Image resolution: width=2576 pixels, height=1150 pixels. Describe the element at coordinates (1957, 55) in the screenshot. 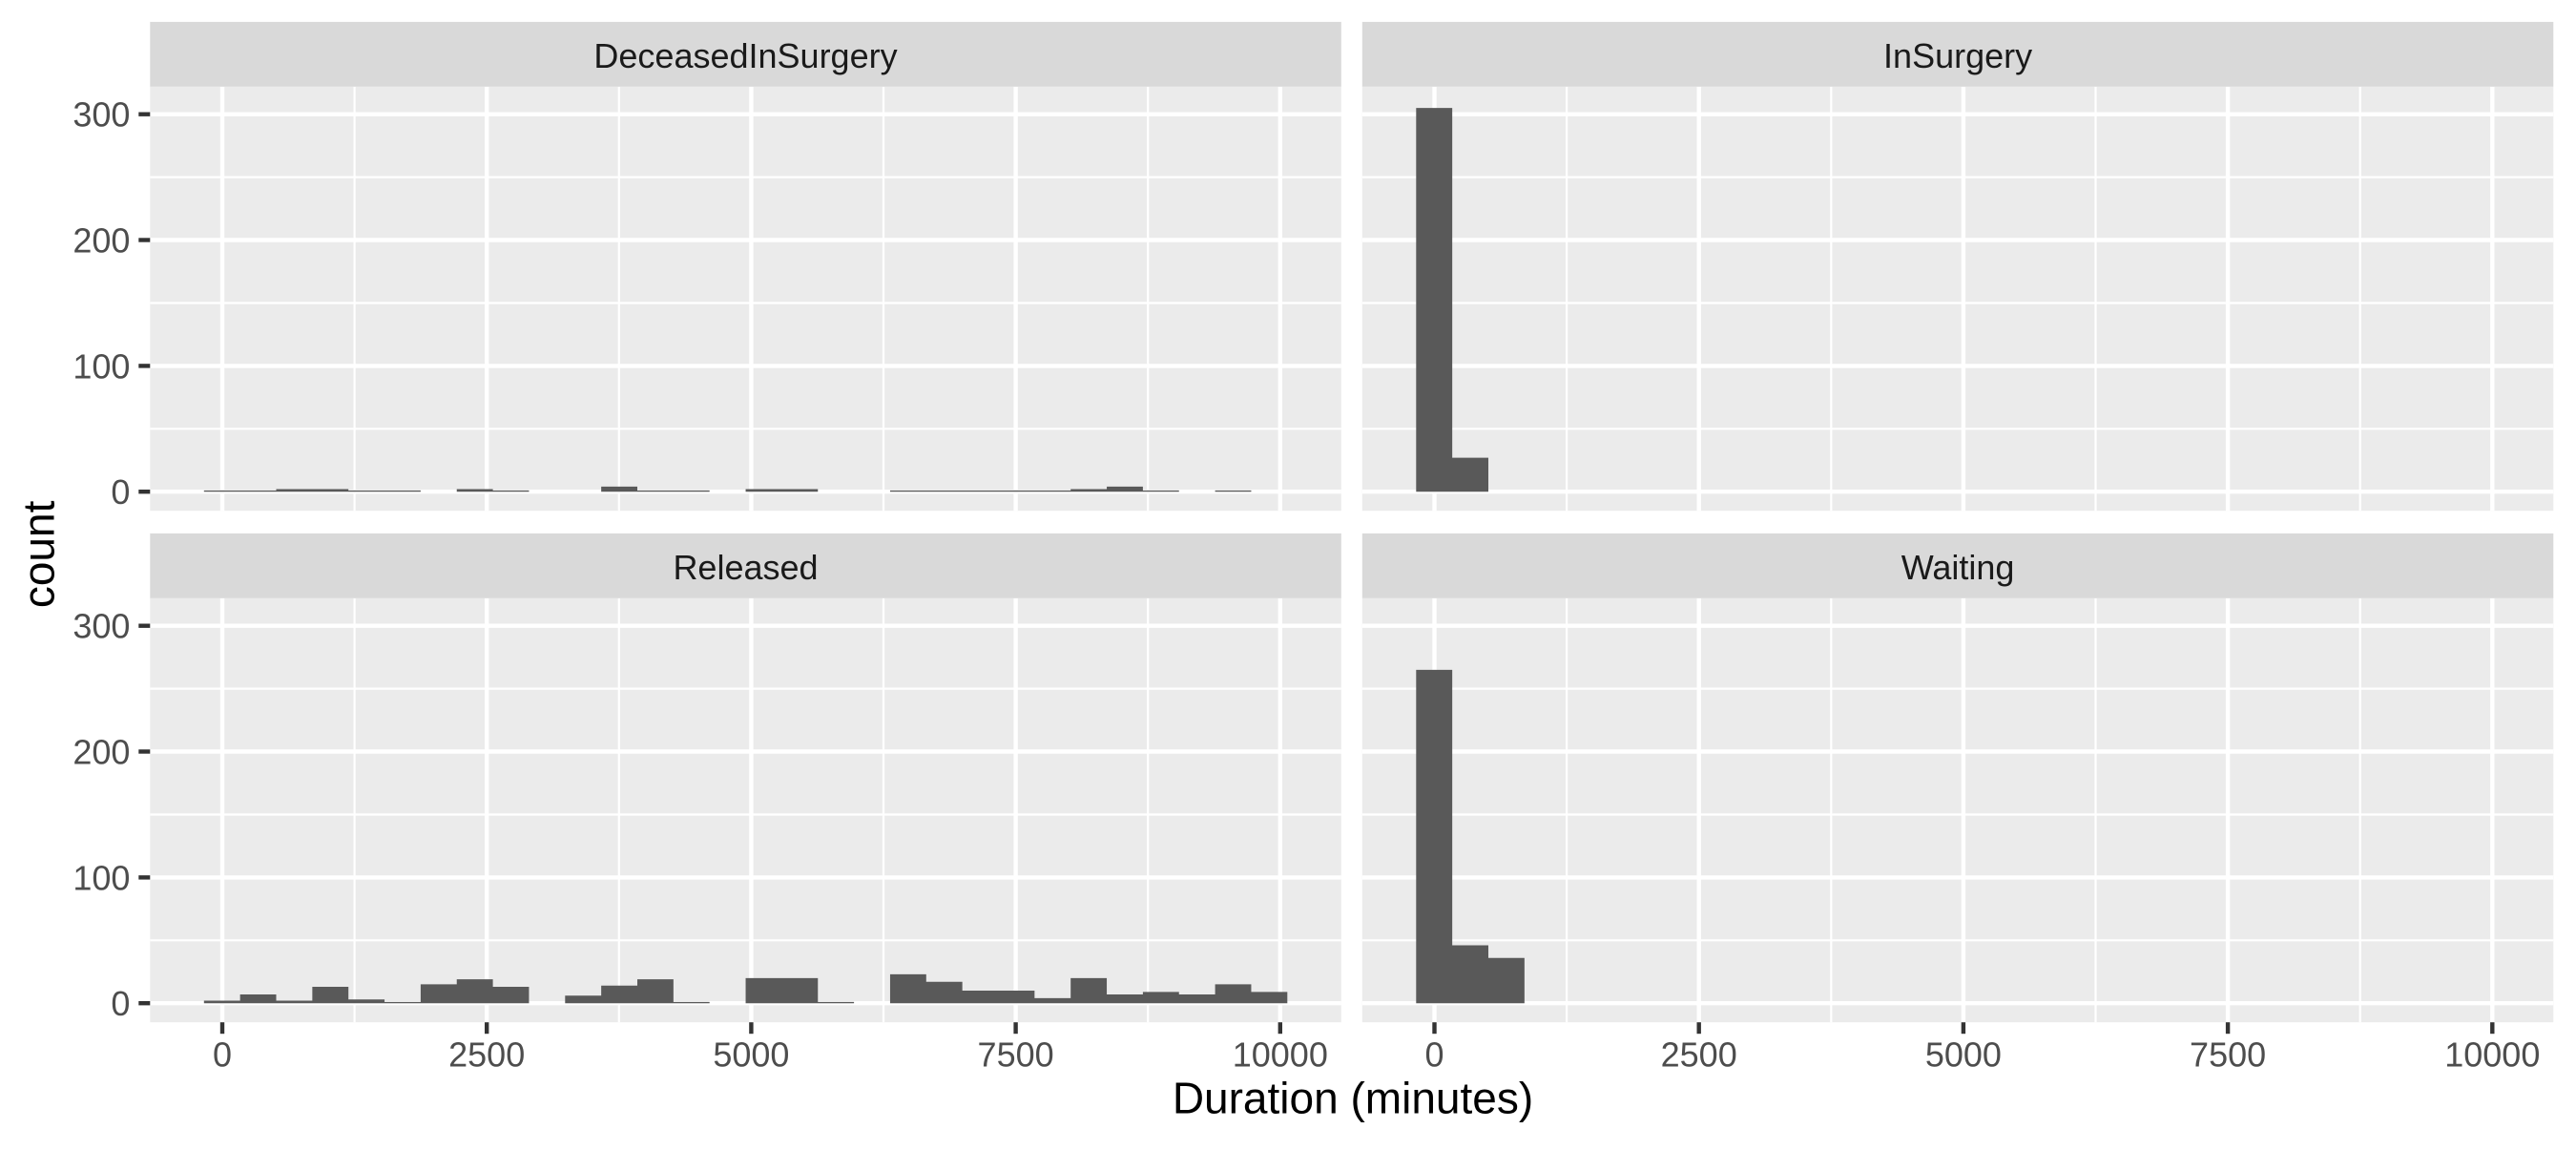

I see `svg-text: InSurgery` at that location.